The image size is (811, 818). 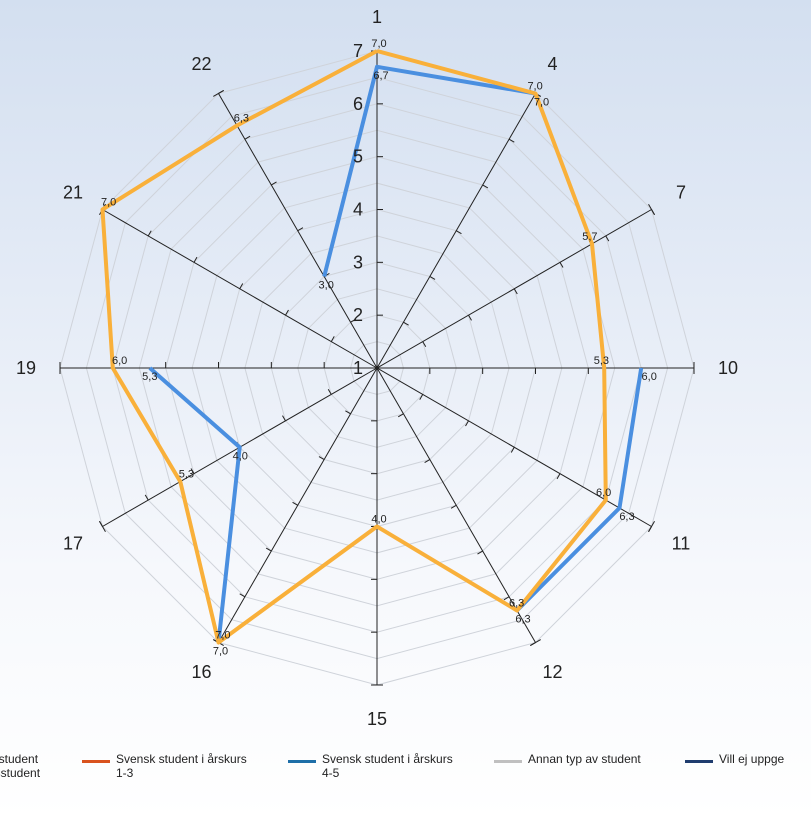 What do you see at coordinates (358, 157) in the screenshot?
I see `radial-tick-label: 5` at bounding box center [358, 157].